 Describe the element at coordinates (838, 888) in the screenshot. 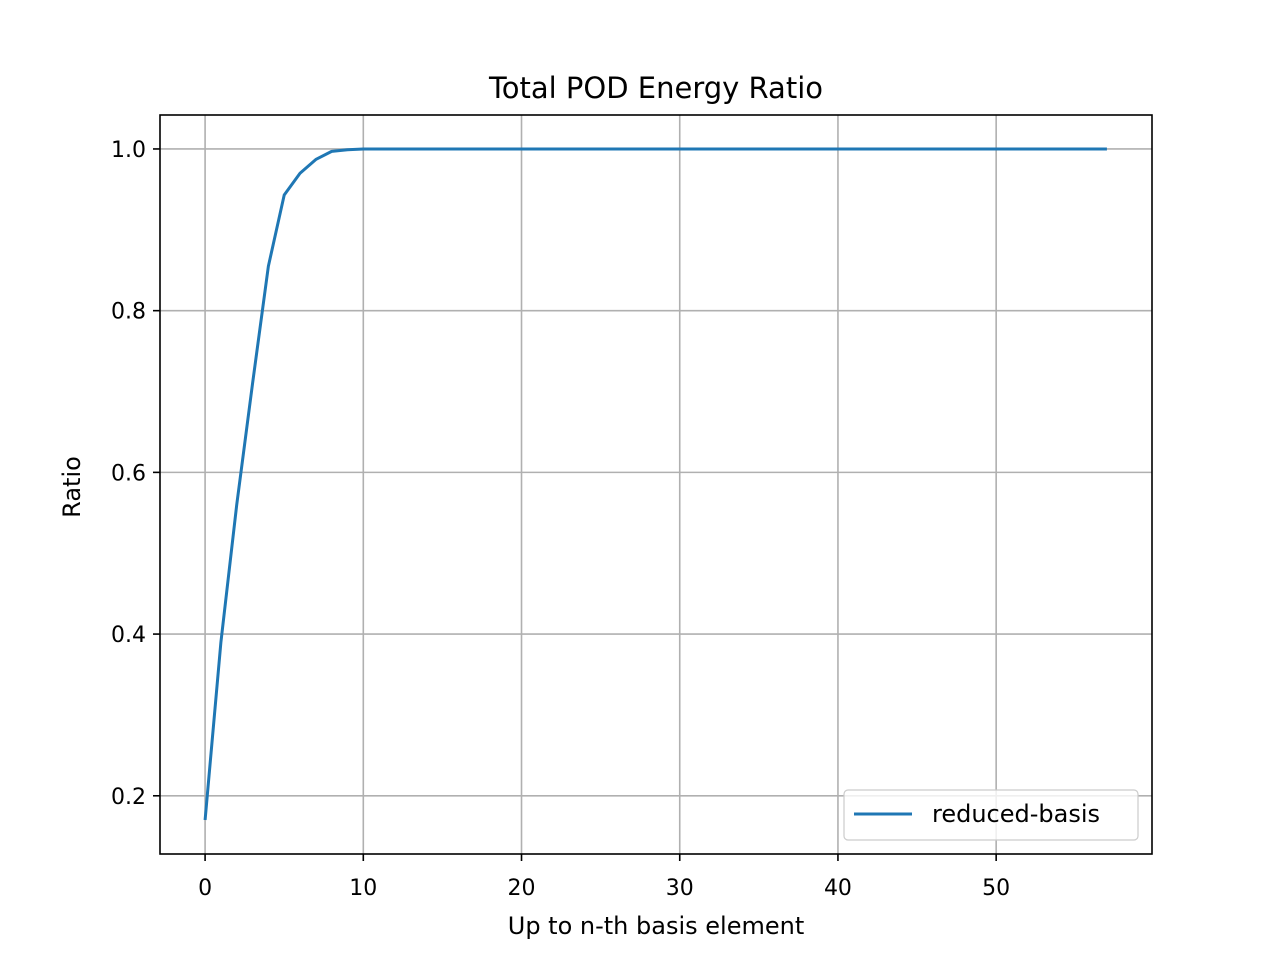

I see `x-tick-label: 40` at that location.